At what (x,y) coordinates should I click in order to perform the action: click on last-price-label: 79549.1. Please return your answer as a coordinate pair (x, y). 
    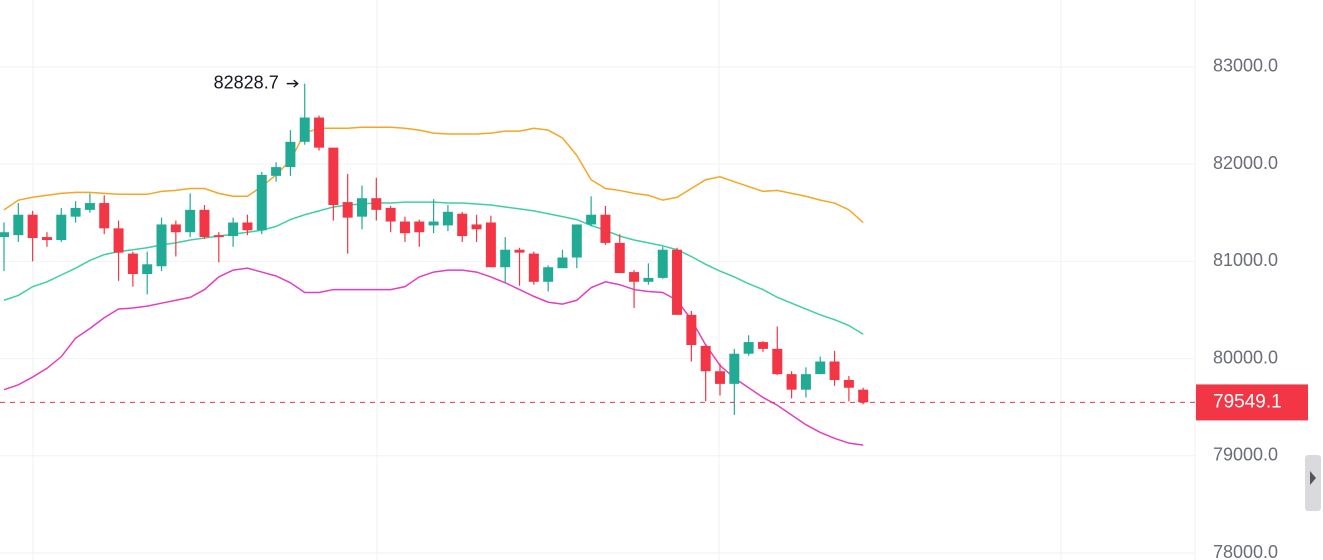
    Looking at the image, I should click on (1247, 401).